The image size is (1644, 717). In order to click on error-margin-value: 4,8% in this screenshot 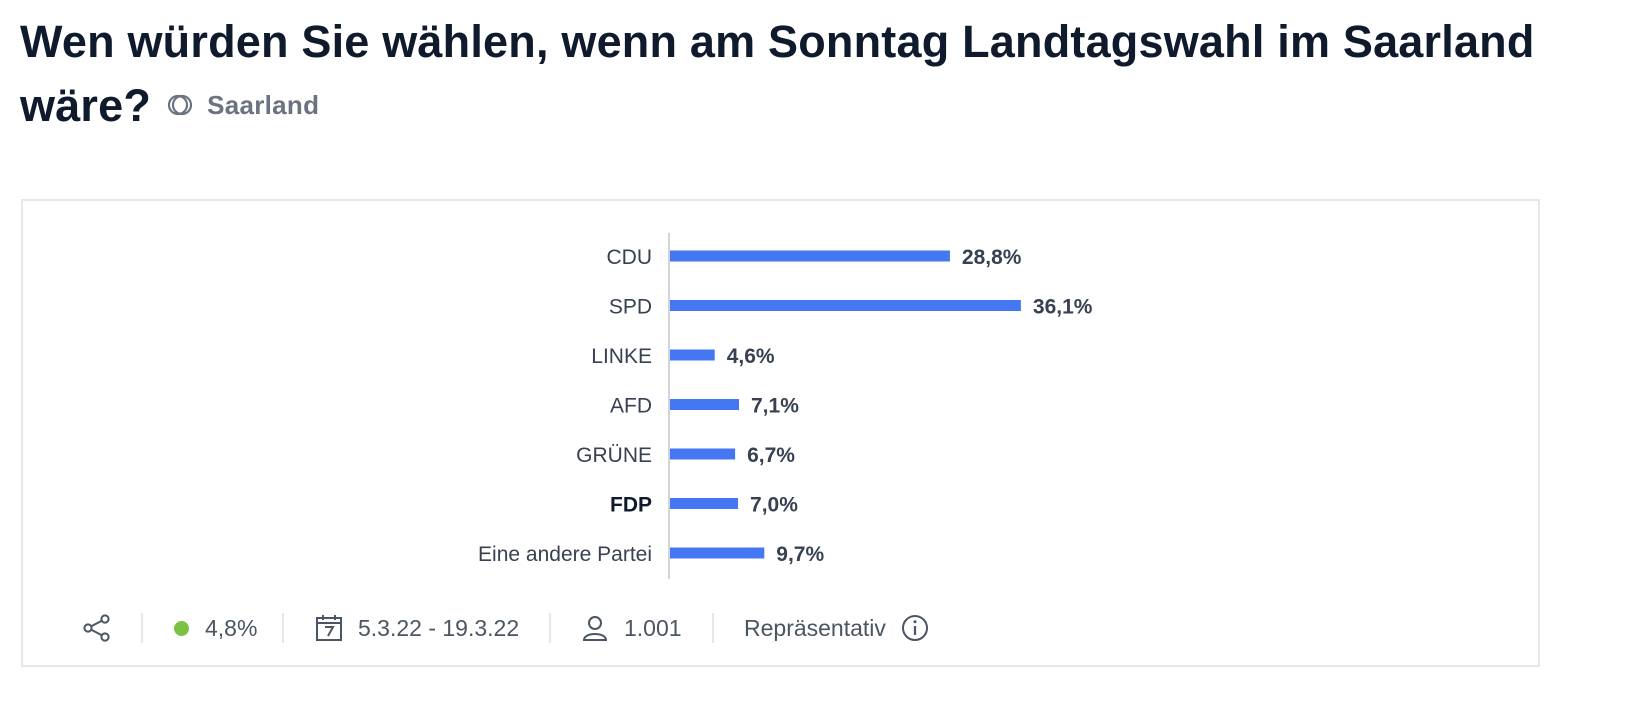, I will do `click(231, 627)`.